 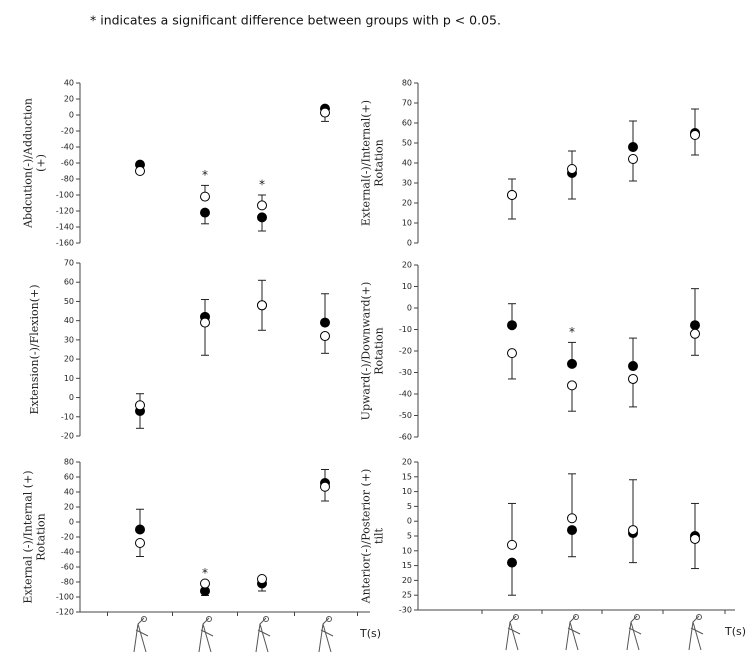 I want to click on y-axis-label: tilt, so click(x=379, y=535).